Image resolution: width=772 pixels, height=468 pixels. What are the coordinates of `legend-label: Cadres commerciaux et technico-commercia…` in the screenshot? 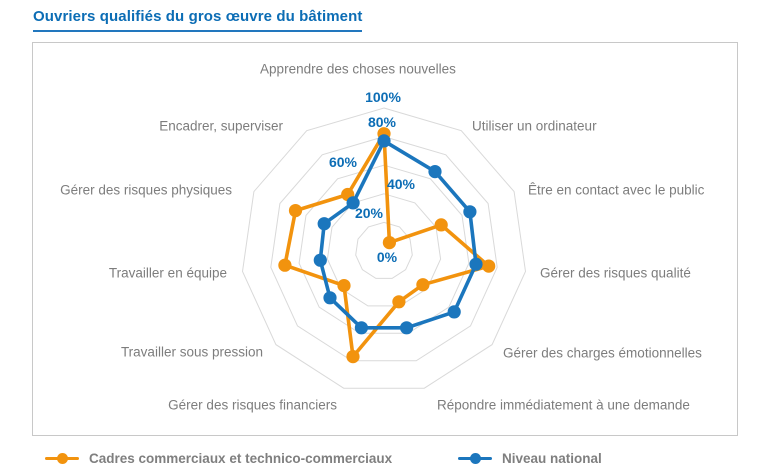 It's located at (241, 458).